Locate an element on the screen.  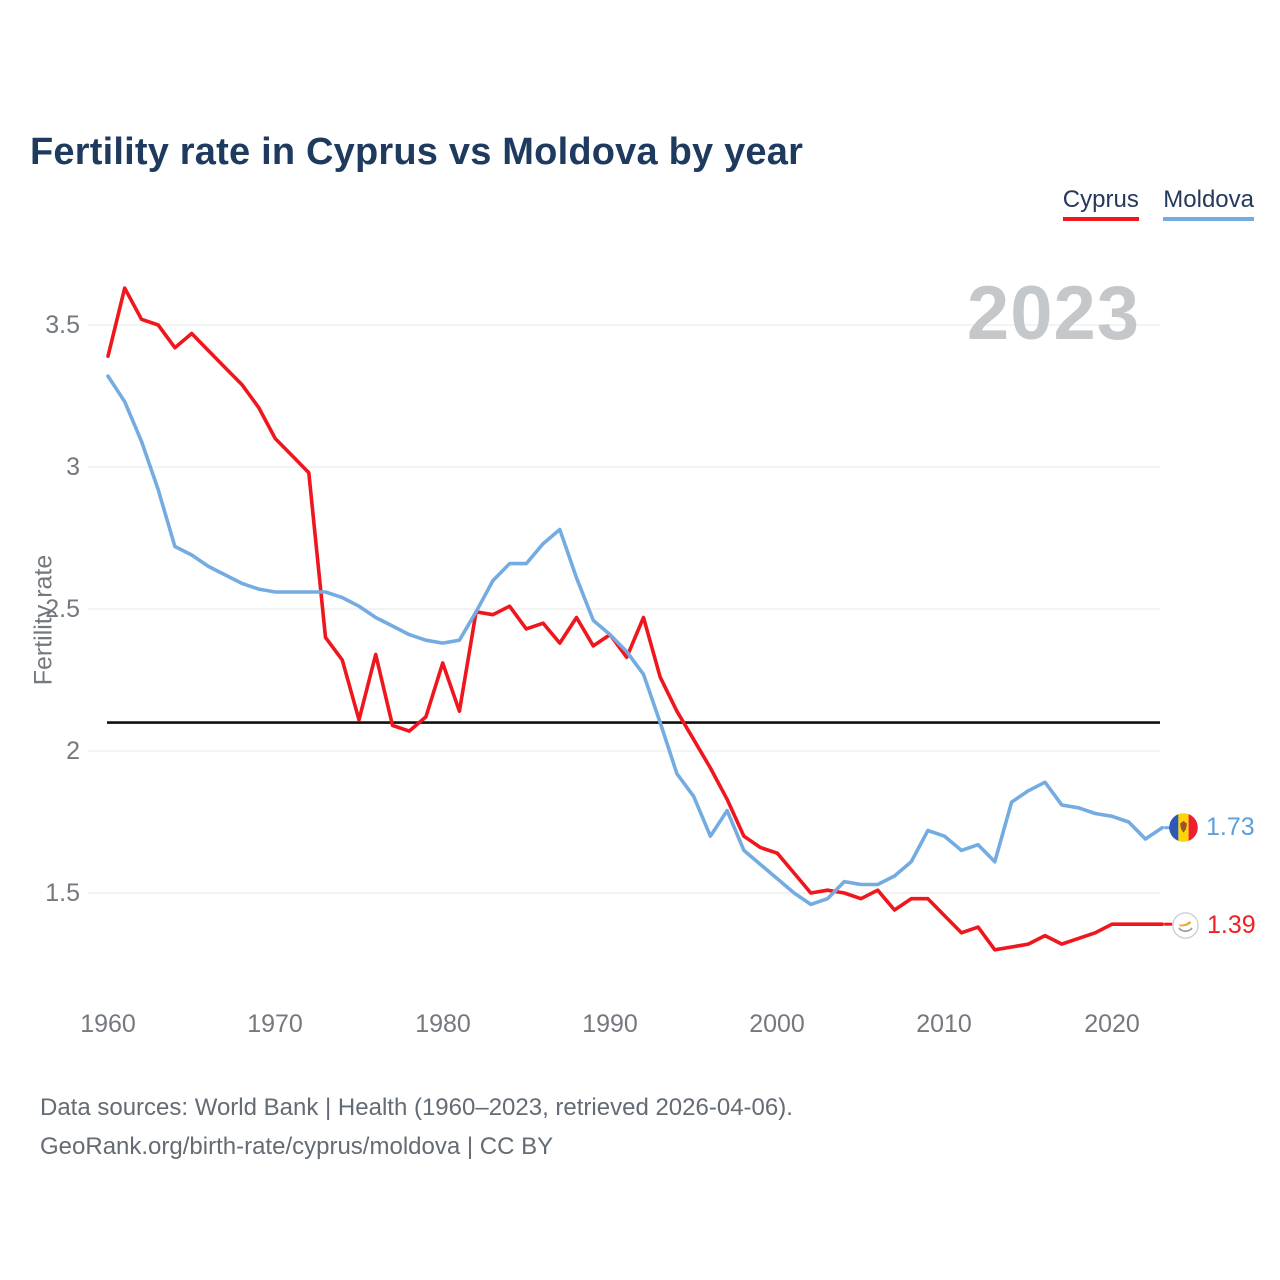
y-tick-label: 3.5 is located at coordinates (62, 325).